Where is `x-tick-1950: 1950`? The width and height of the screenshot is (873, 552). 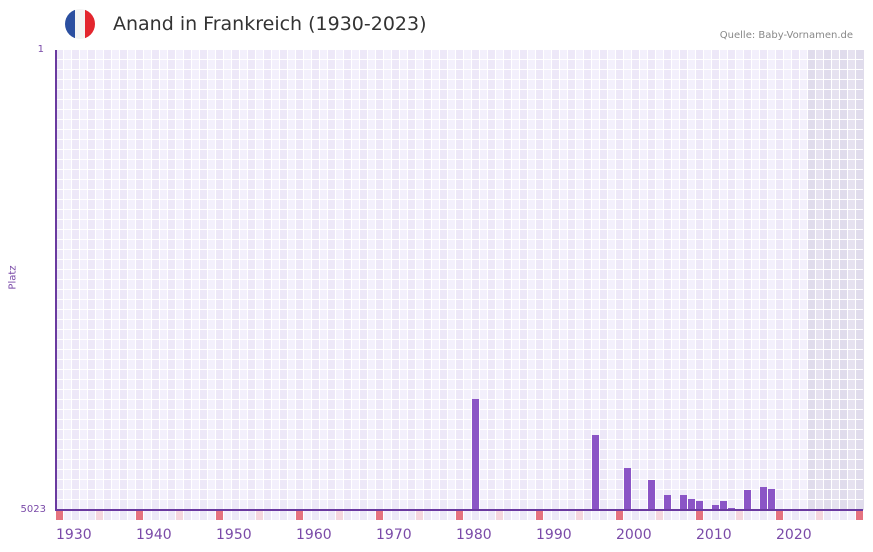 x-tick-1950: 1950 is located at coordinates (234, 535).